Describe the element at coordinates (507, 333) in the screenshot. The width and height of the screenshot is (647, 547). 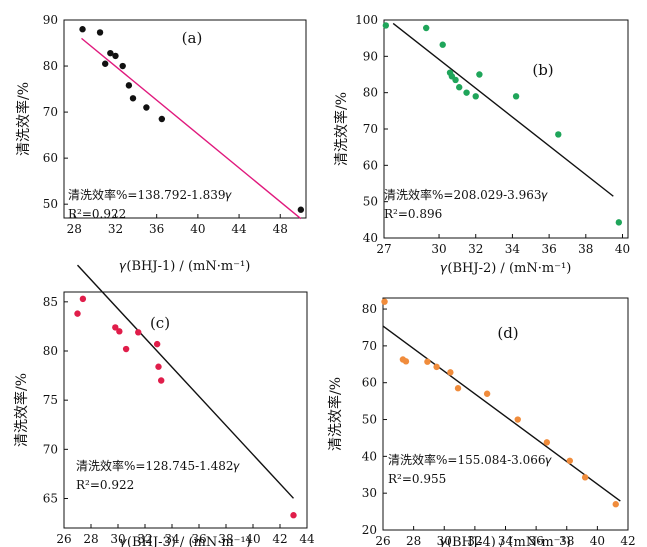
I see `panel-label: (d)` at that location.